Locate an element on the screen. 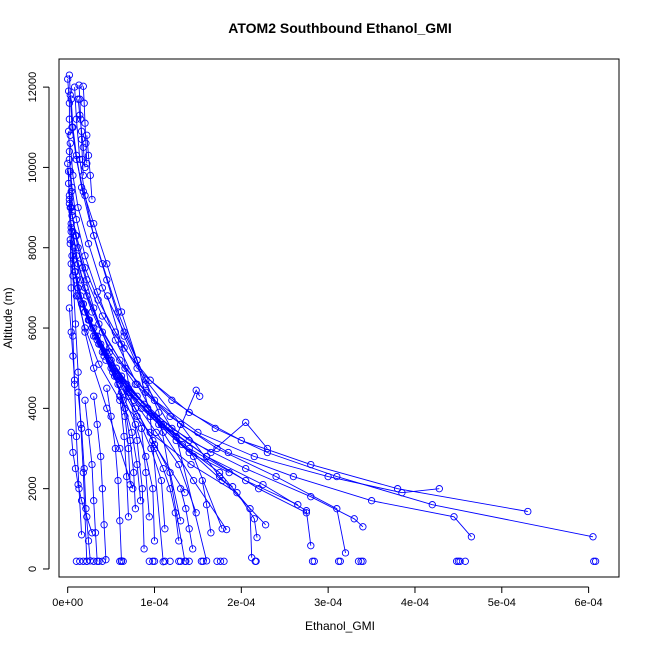  x-tick-label: 0e+00 is located at coordinates (67, 603).